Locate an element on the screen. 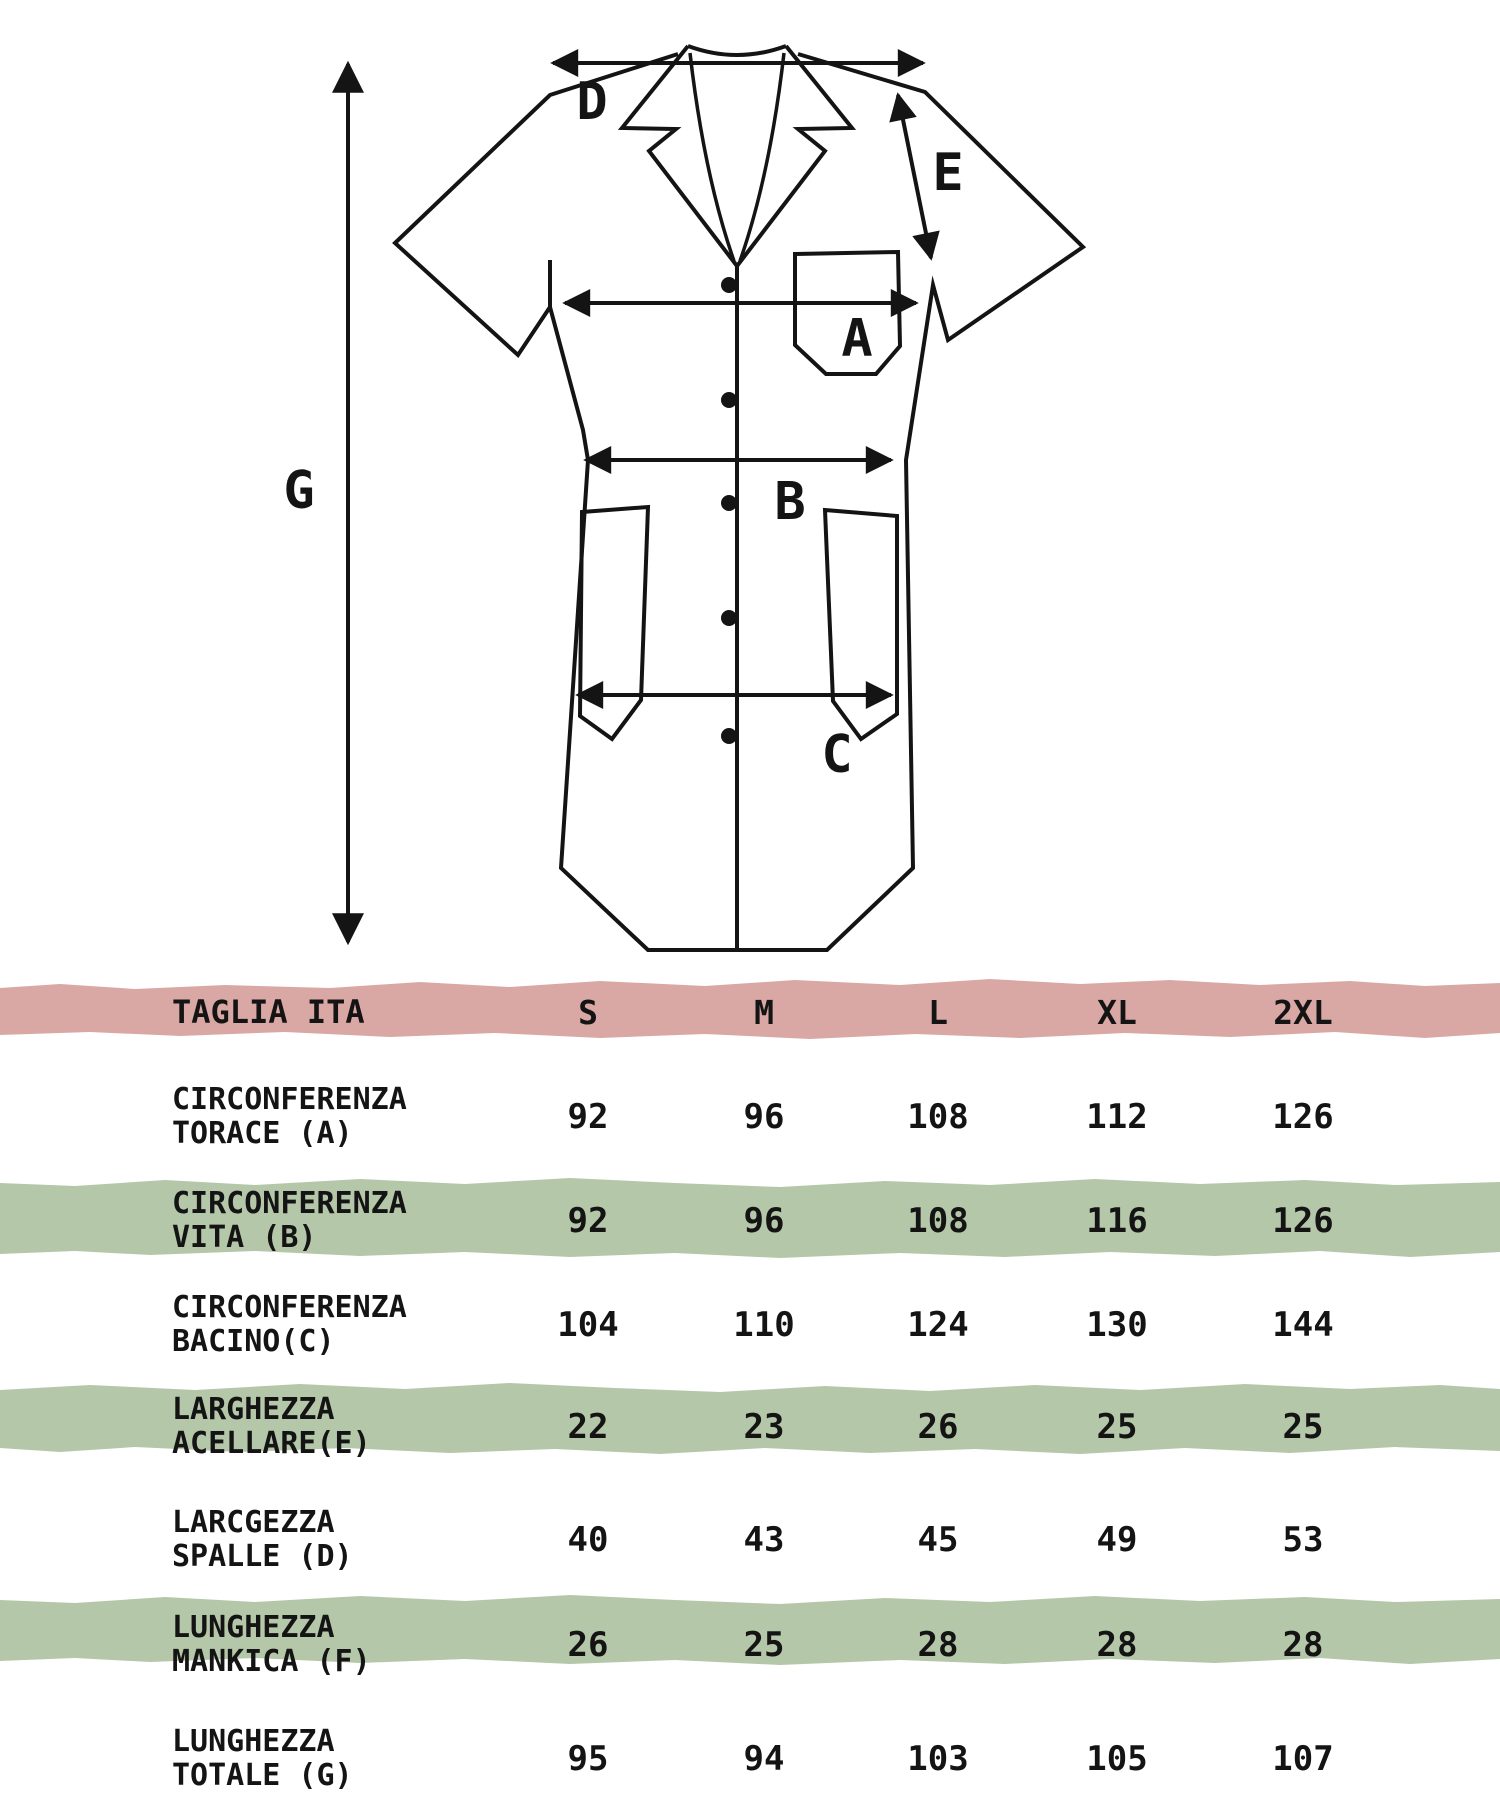 The height and width of the screenshot is (1800, 1500). size-table-header: TAGLIA ITA S M L XL 2XL is located at coordinates (750, 1012).